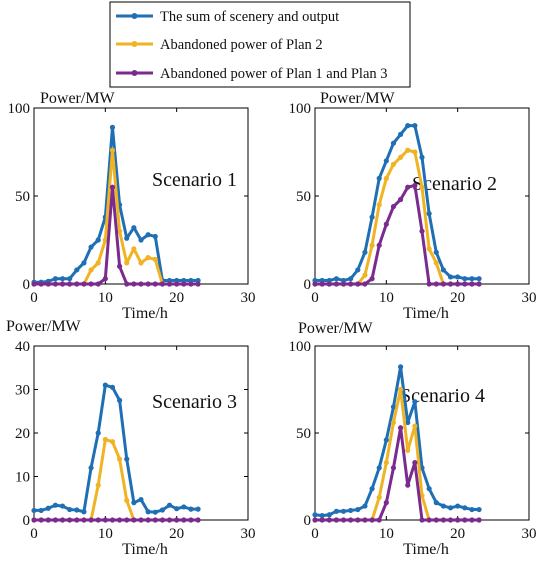 This screenshot has height=571, width=550. I want to click on series-line, so click(397, 217).